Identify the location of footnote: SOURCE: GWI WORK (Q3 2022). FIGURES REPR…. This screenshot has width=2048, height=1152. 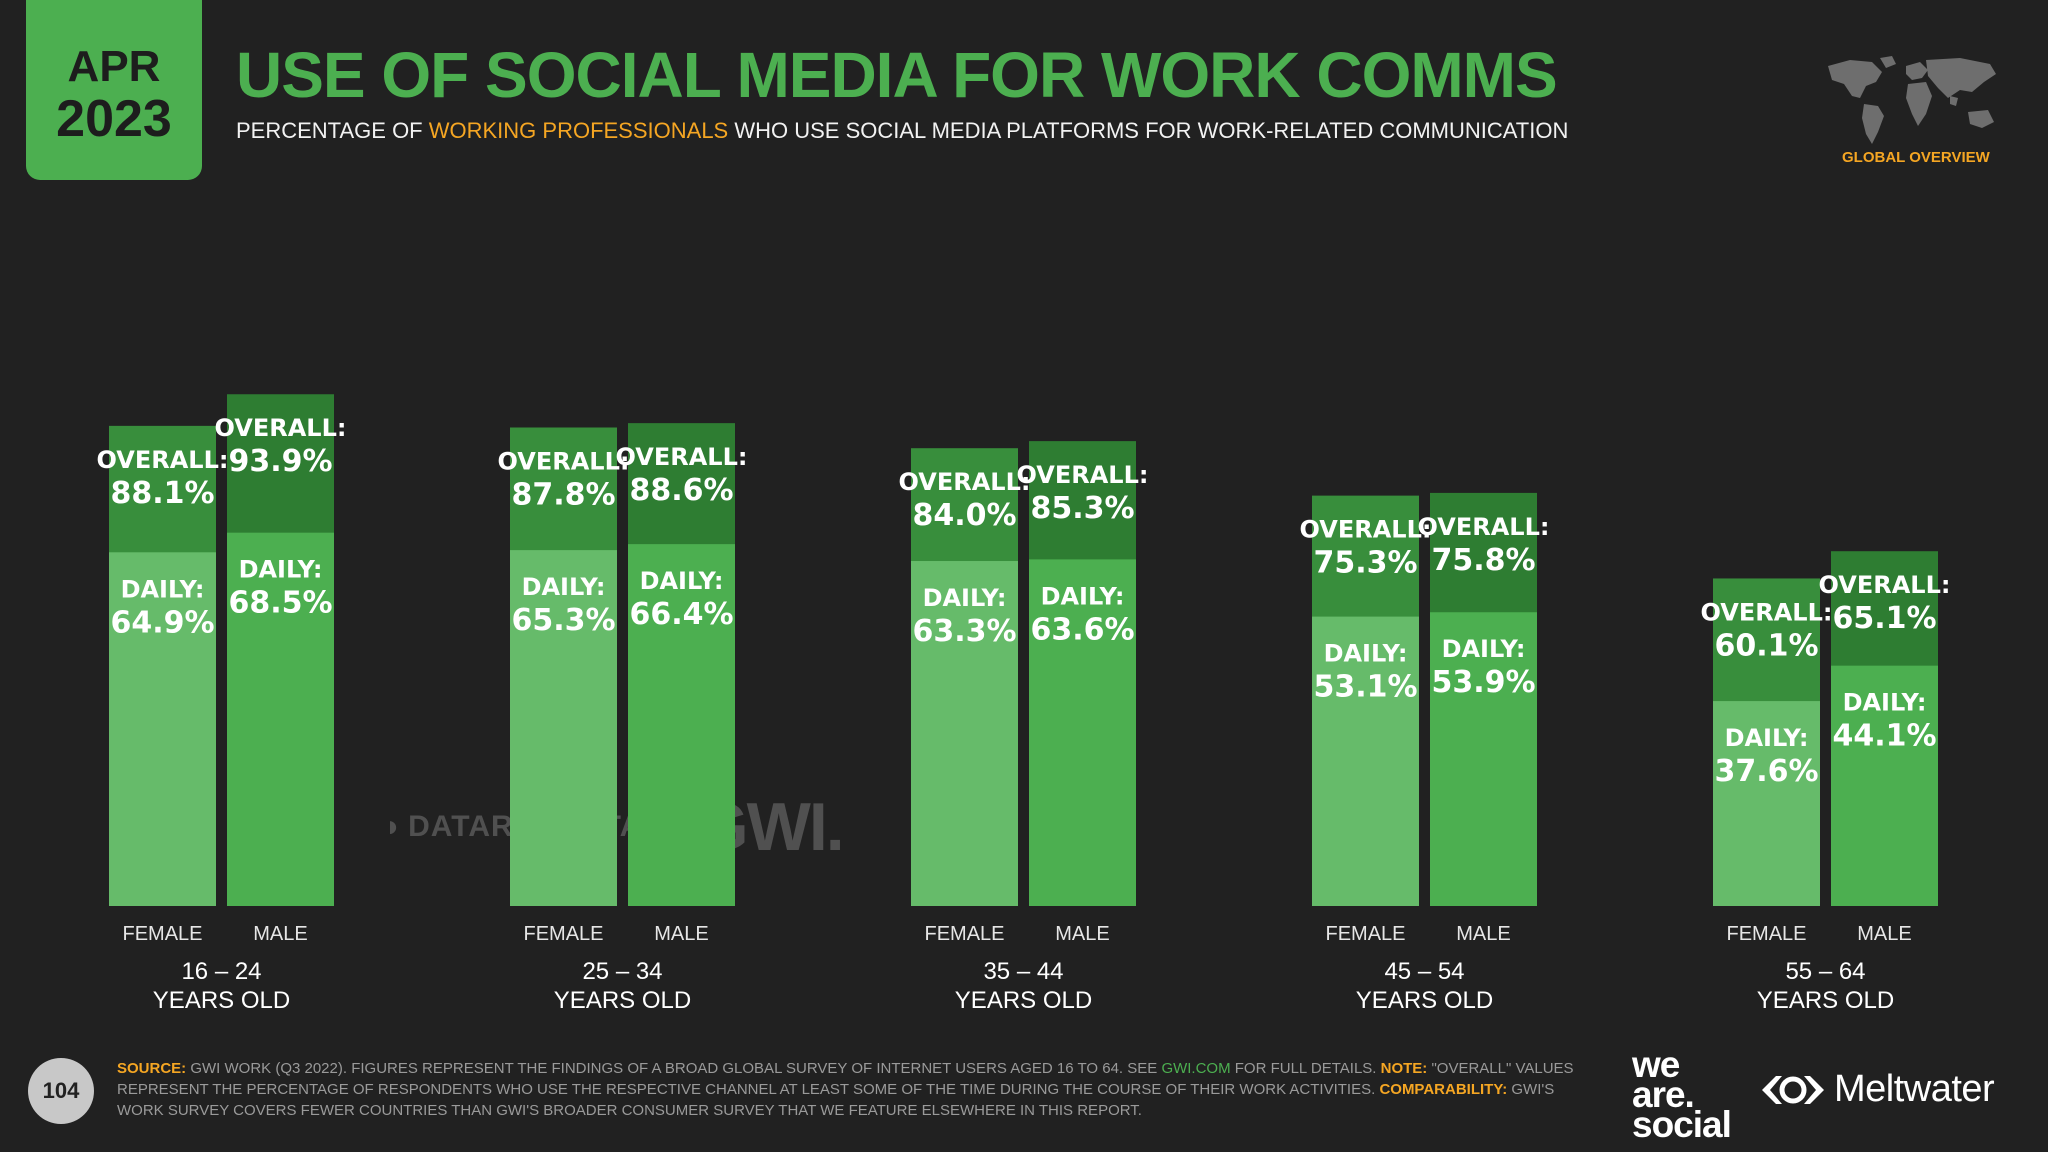
(852, 1089).